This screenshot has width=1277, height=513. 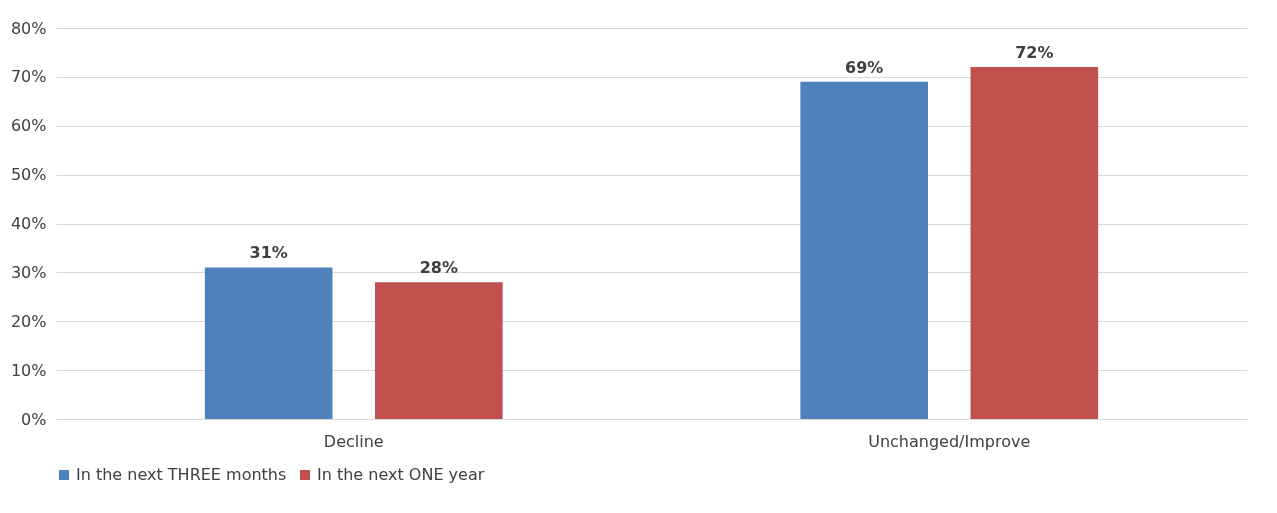 What do you see at coordinates (28, 223) in the screenshot?
I see `y-tick-label: 40%` at bounding box center [28, 223].